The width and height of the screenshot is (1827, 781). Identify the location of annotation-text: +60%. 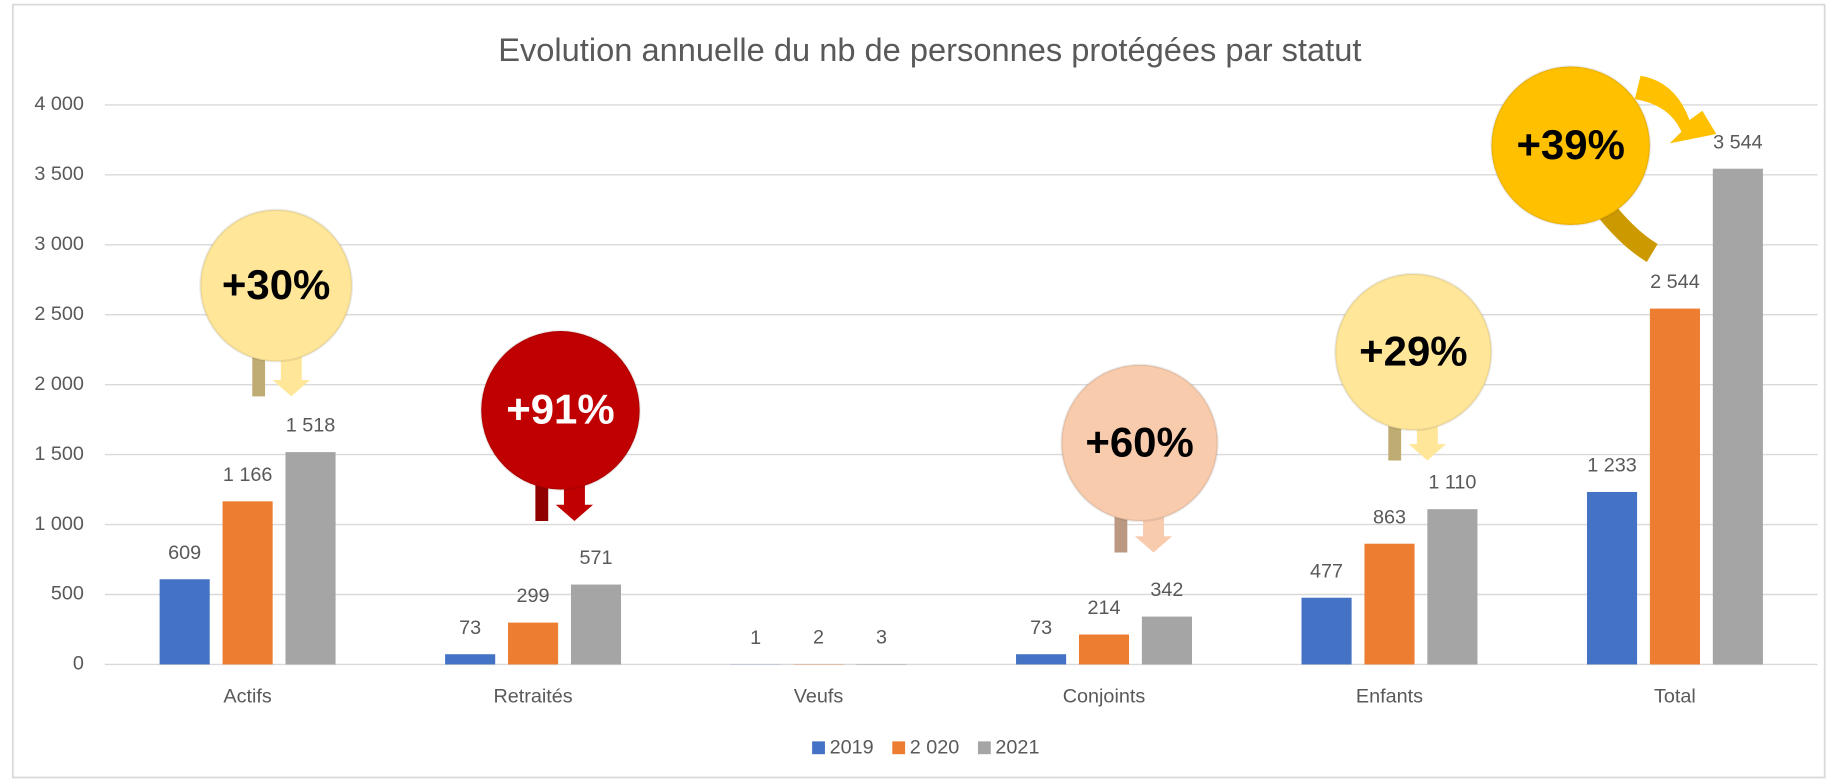
(1139, 441).